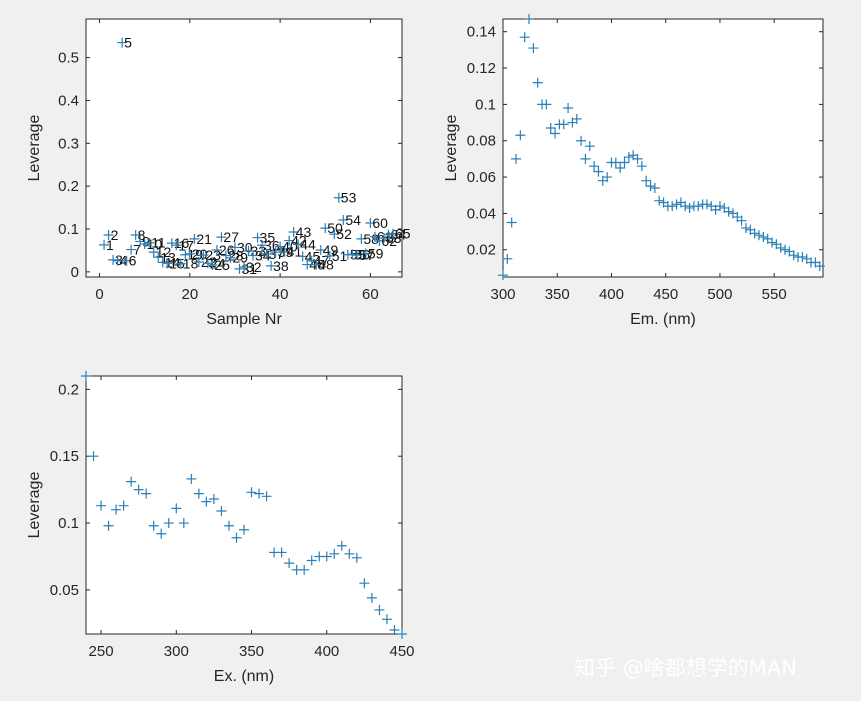  Describe the element at coordinates (99, 294) in the screenshot. I see `x-tick-label: 0` at that location.